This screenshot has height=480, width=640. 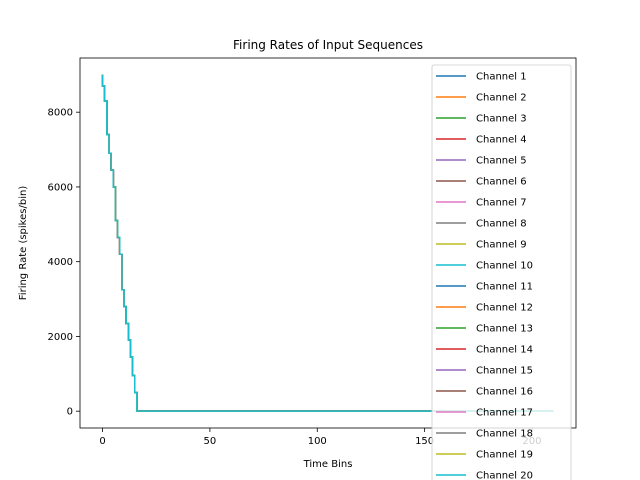 What do you see at coordinates (210, 441) in the screenshot?
I see `x-tick-label: 50` at bounding box center [210, 441].